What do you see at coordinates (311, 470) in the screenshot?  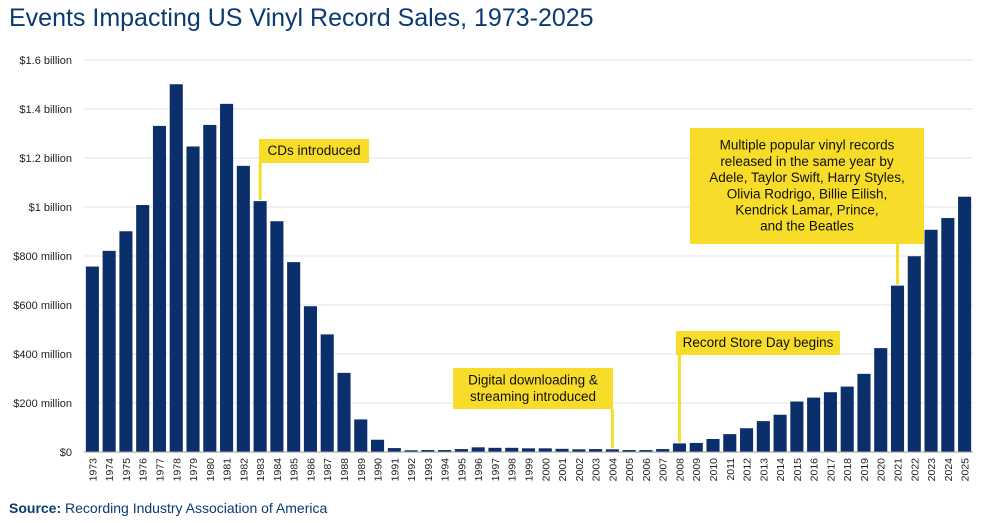 I see `x-tick-label: 1986` at bounding box center [311, 470].